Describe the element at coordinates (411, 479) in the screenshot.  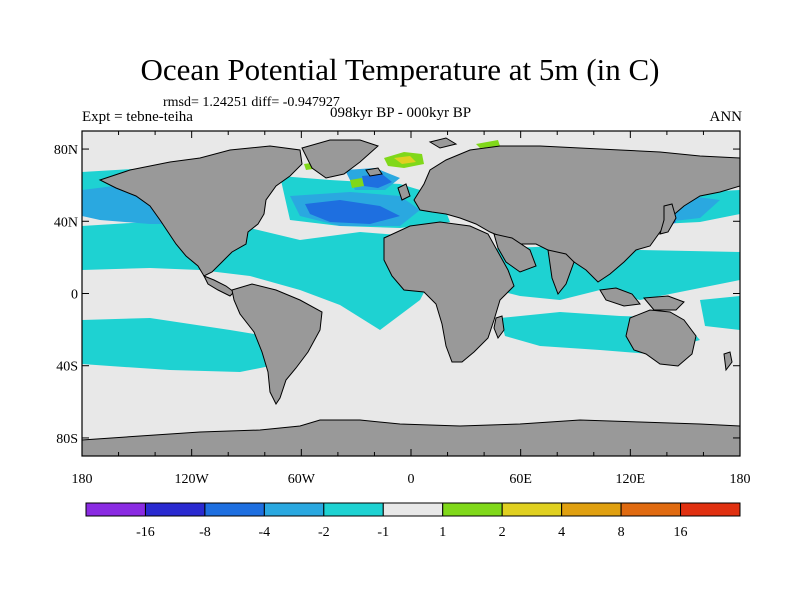
I see `x-tick-label: 0` at that location.